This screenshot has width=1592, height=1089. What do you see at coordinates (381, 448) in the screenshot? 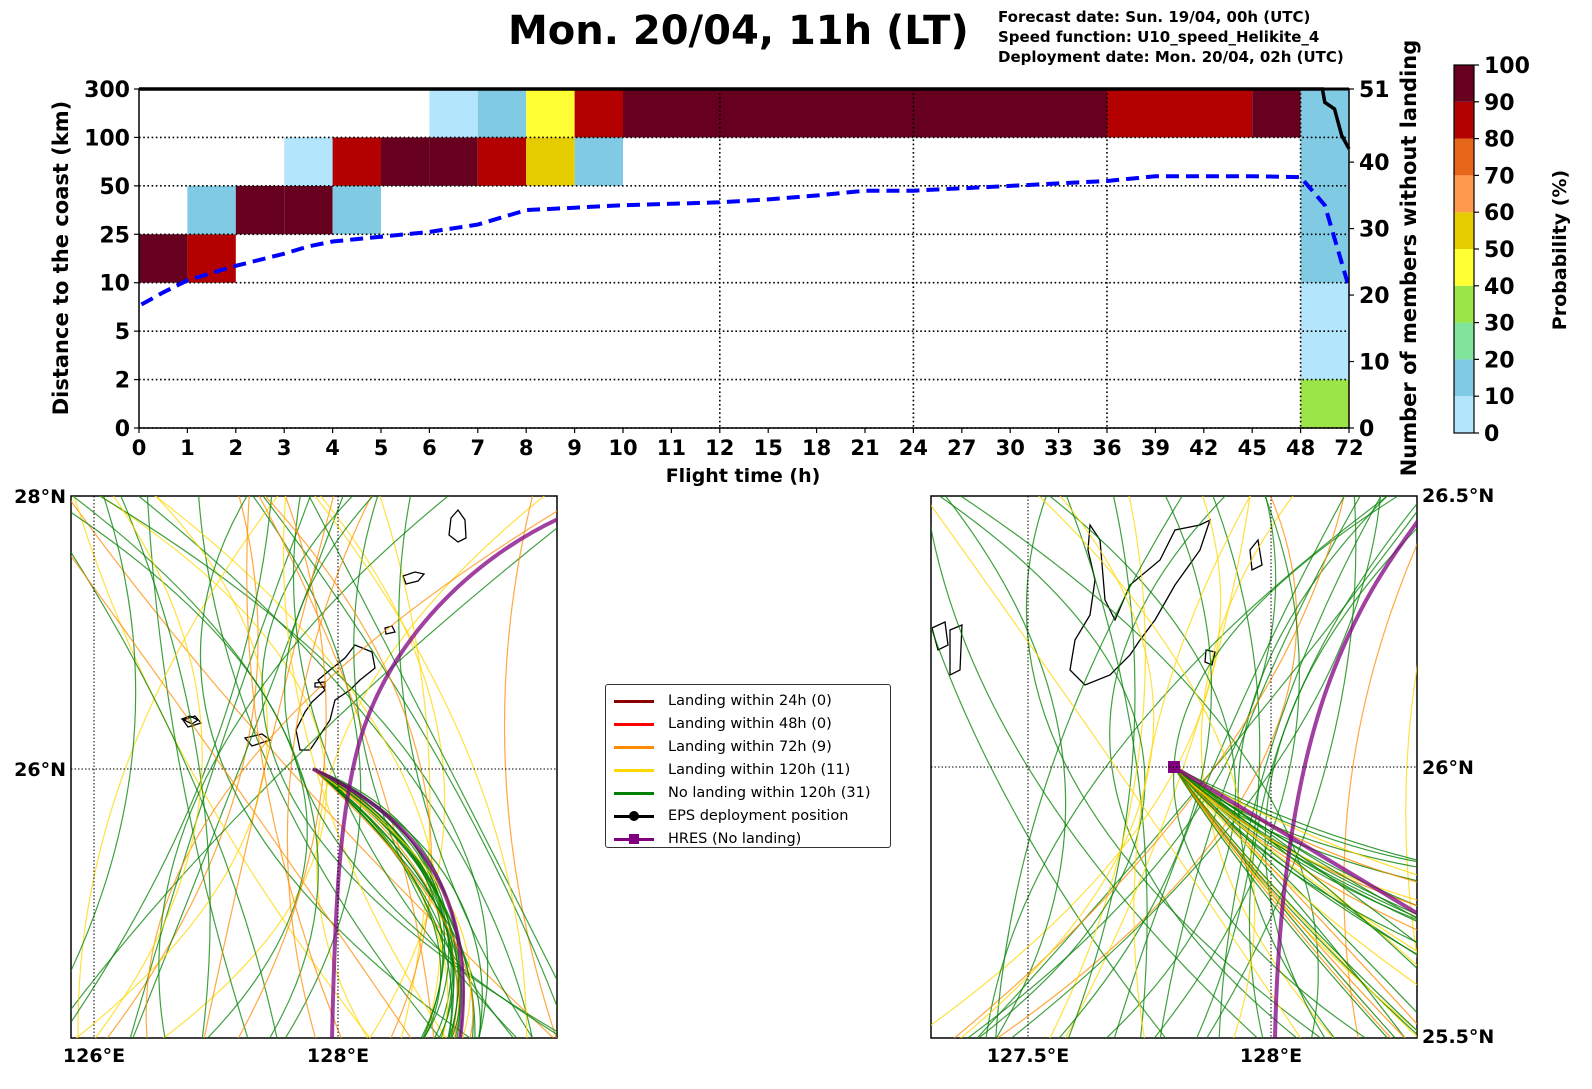
I see `x-tick-label: 5` at bounding box center [381, 448].